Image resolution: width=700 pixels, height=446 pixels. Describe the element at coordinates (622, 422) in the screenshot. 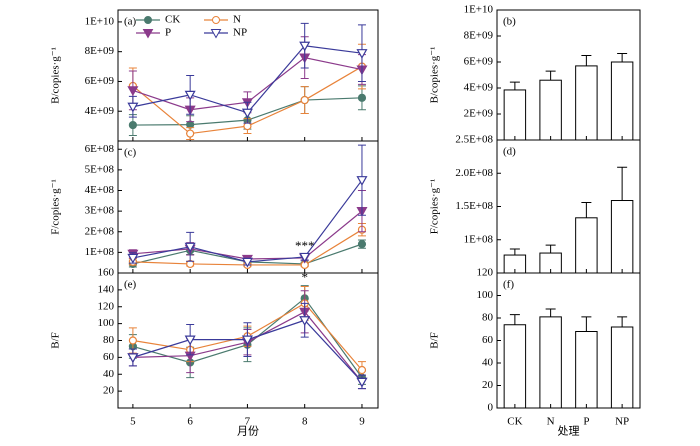

I see `x-tick-label: NP` at that location.